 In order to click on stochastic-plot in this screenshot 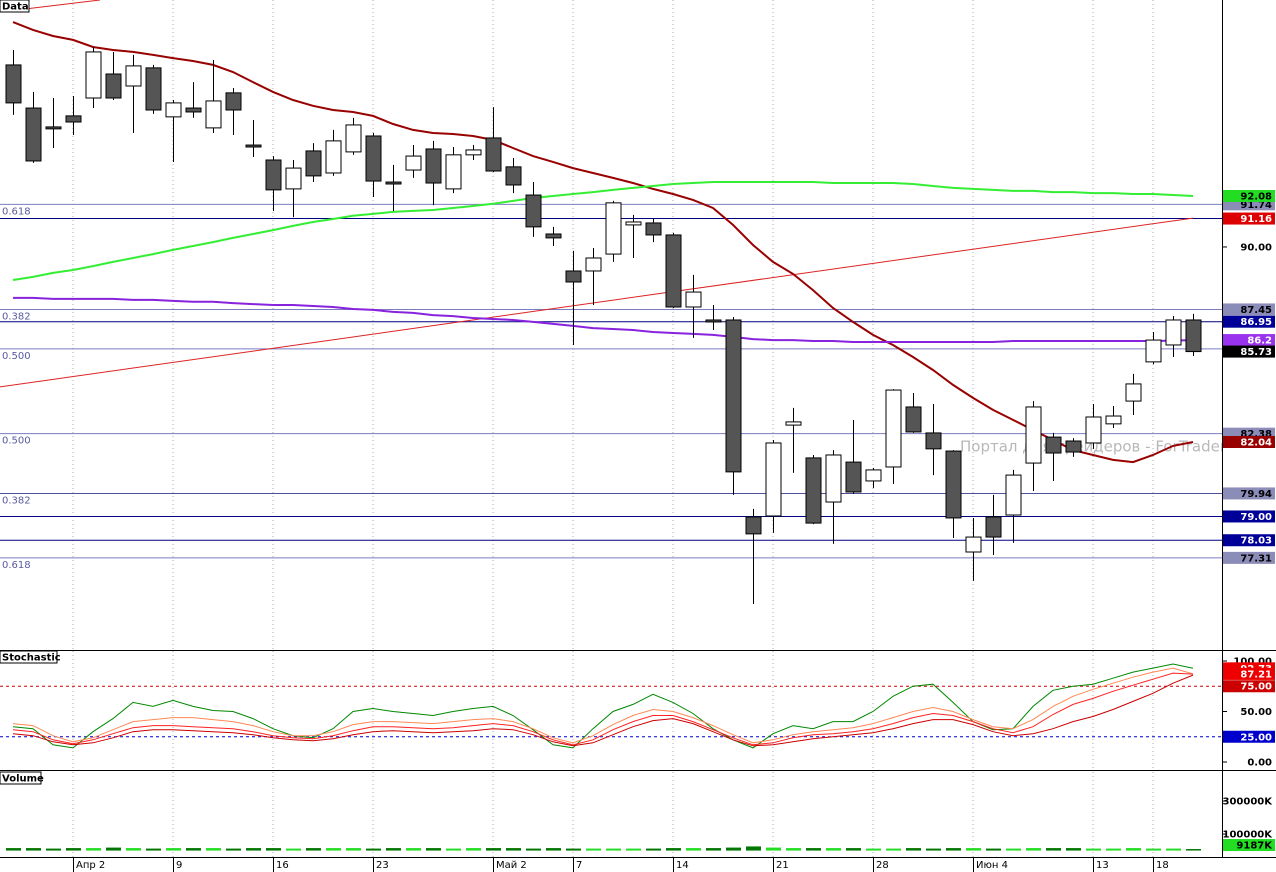, I will do `click(611, 710)`.